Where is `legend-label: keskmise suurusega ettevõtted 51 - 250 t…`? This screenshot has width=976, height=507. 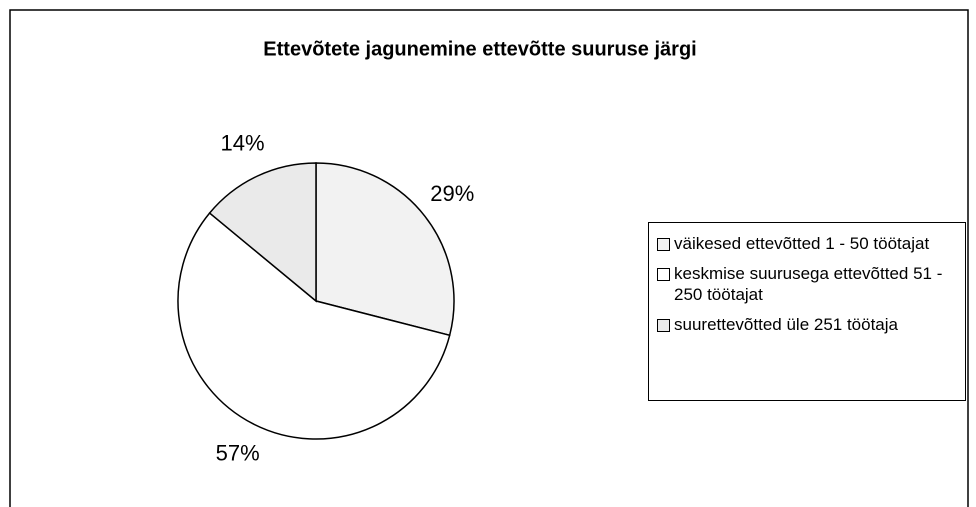
legend-label: keskmise suurusega ettevõtted 51 - 250 t… is located at coordinates (808, 284).